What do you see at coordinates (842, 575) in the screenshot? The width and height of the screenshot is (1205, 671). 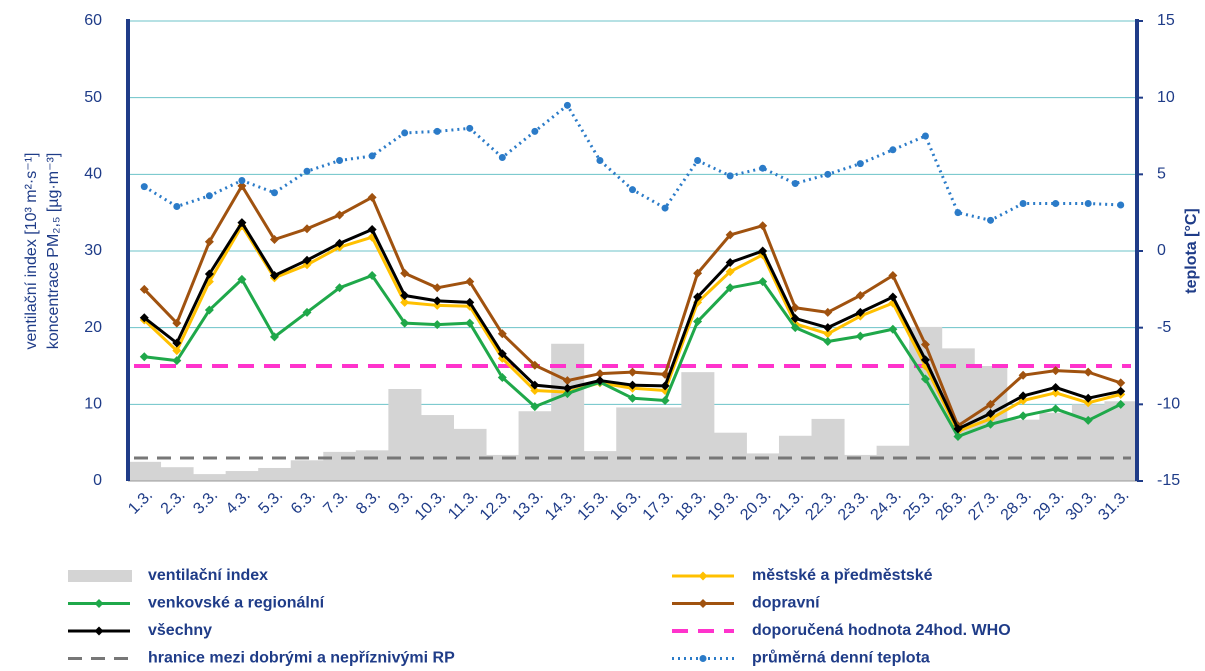 I see `legend-label: městské a předměstské` at bounding box center [842, 575].